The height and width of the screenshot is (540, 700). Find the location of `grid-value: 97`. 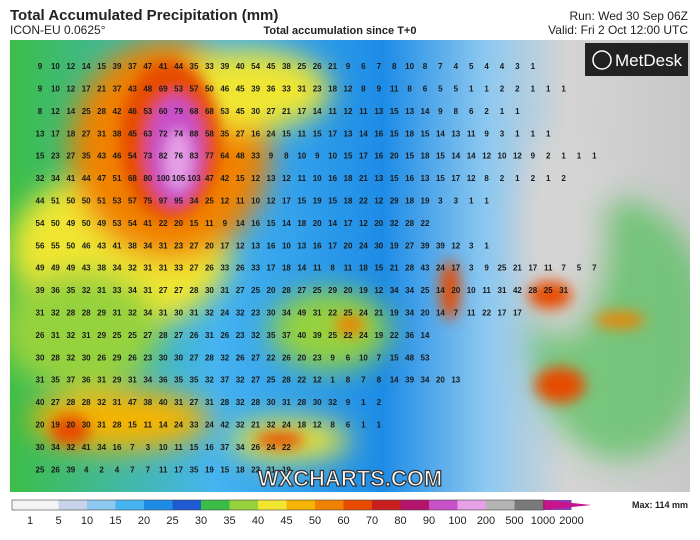

grid-value: 97 is located at coordinates (163, 201).